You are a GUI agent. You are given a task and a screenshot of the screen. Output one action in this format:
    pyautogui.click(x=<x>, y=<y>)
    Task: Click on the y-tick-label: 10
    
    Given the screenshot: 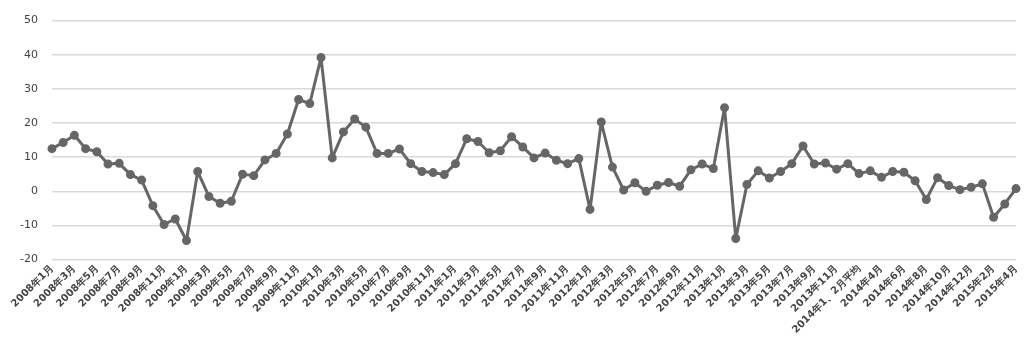 What is the action you would take?
    pyautogui.click(x=30, y=157)
    